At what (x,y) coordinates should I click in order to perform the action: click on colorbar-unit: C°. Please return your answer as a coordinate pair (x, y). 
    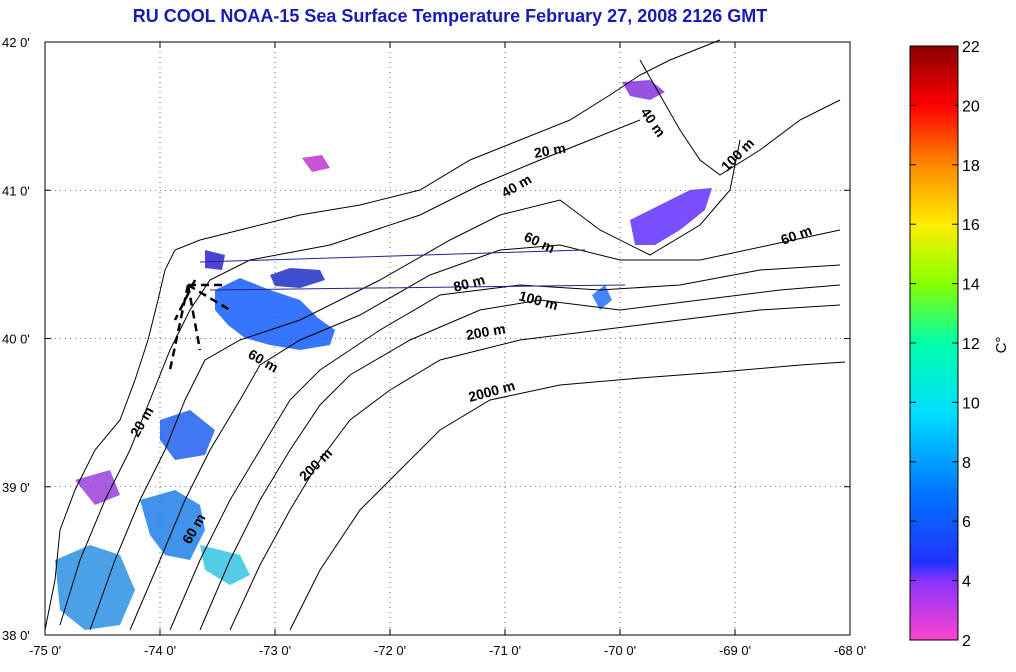
    Looking at the image, I should click on (1001, 345).